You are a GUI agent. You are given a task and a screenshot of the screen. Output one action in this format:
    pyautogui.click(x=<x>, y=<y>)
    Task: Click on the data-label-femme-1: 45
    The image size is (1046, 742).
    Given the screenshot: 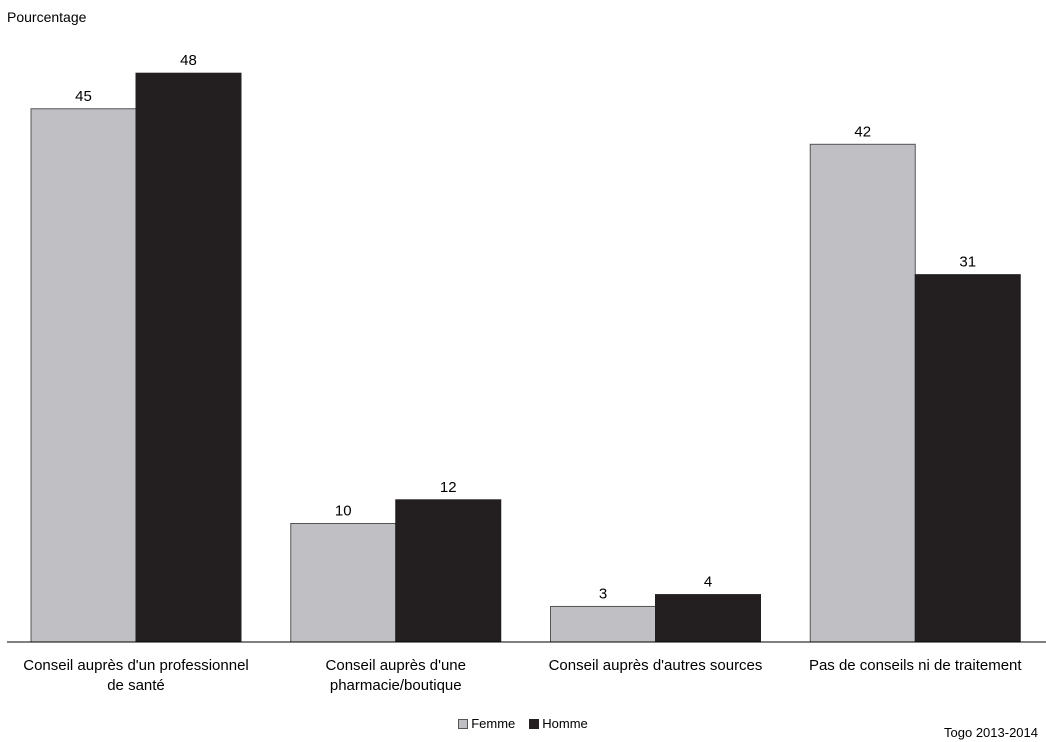 What is the action you would take?
    pyautogui.click(x=83, y=96)
    